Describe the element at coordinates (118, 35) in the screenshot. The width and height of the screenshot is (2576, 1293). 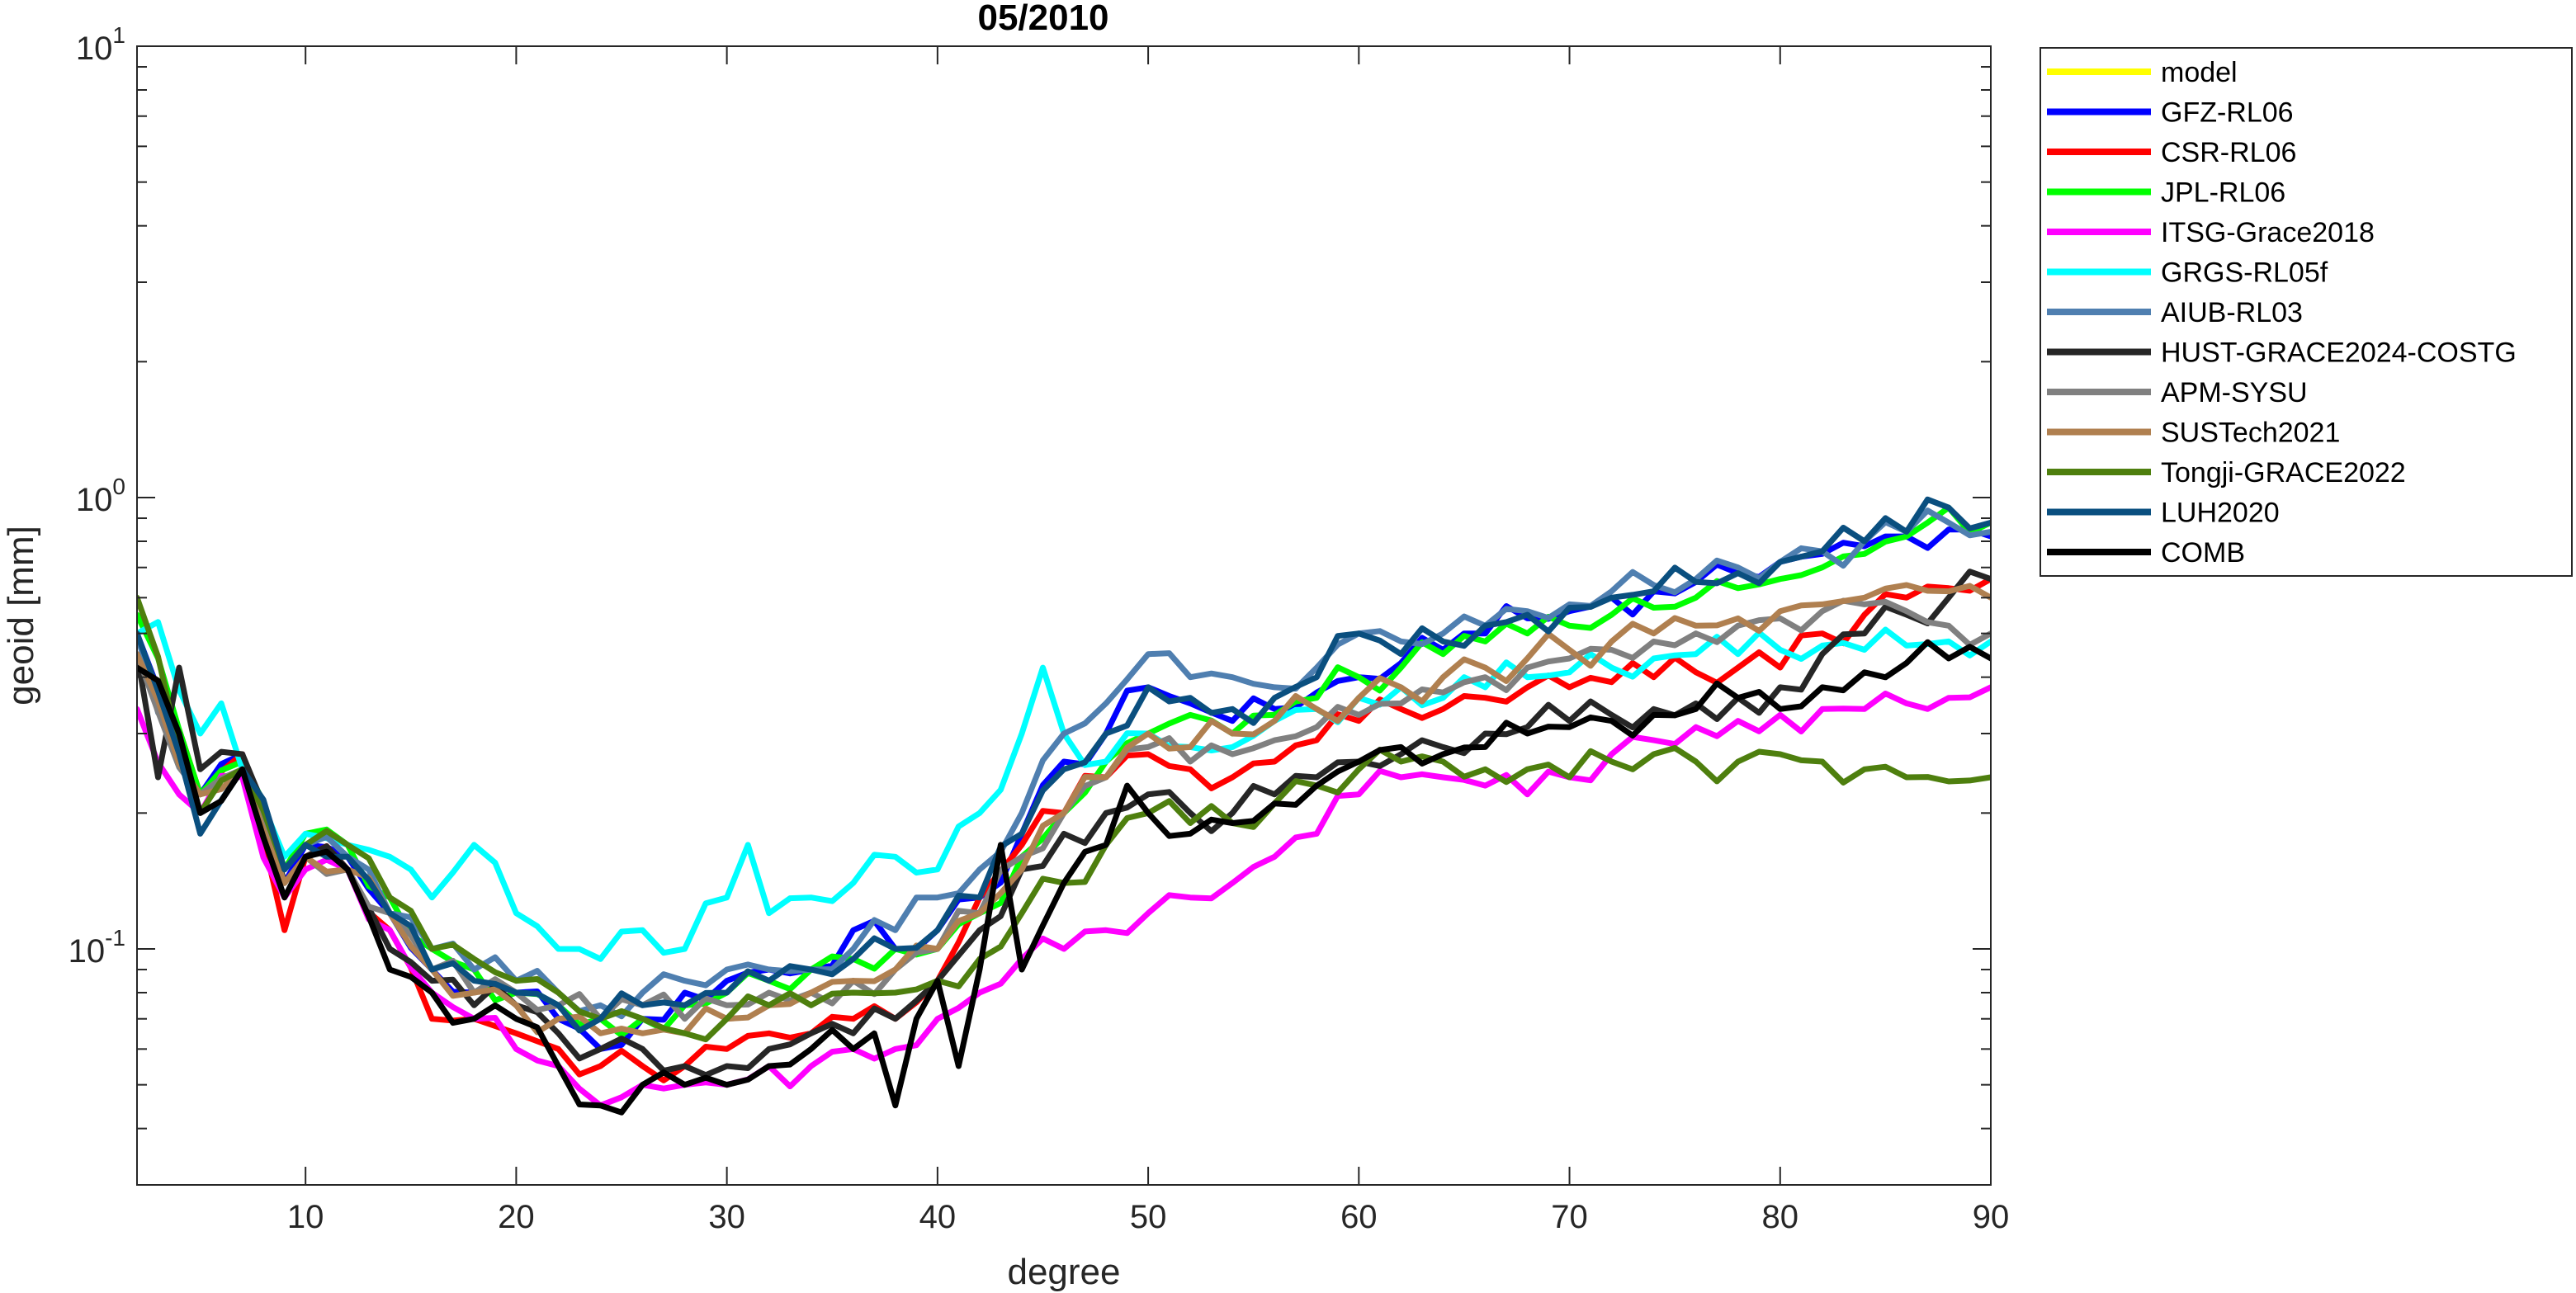
I see `y-tick-exponent: 1` at that location.